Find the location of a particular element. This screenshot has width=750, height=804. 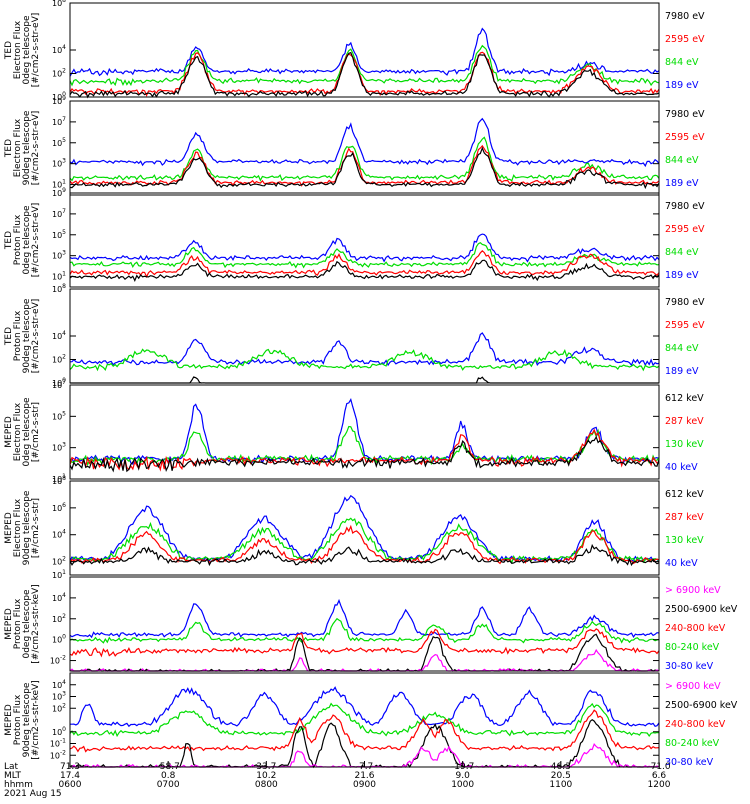

legend-entry: 40 keV is located at coordinates (681, 467).